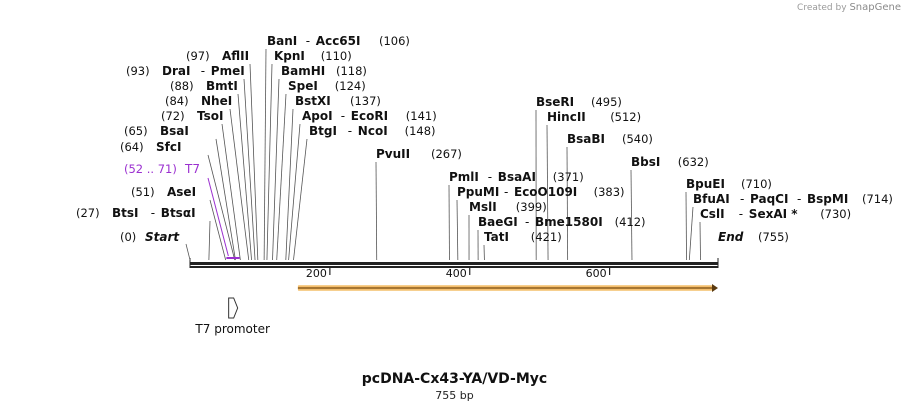 The height and width of the screenshot is (411, 909). What do you see at coordinates (756, 184) in the screenshot?
I see `site-position: (710)` at bounding box center [756, 184].